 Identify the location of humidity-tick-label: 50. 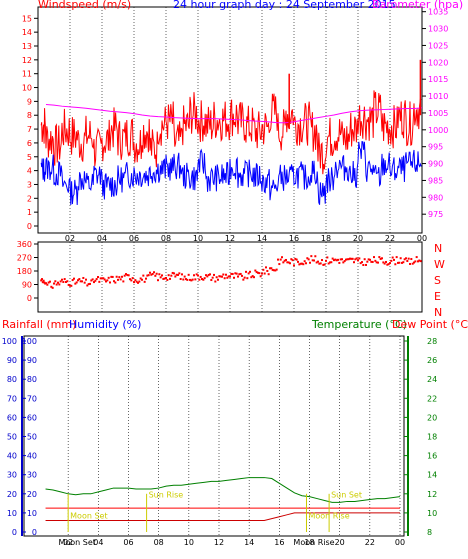
(32, 437).